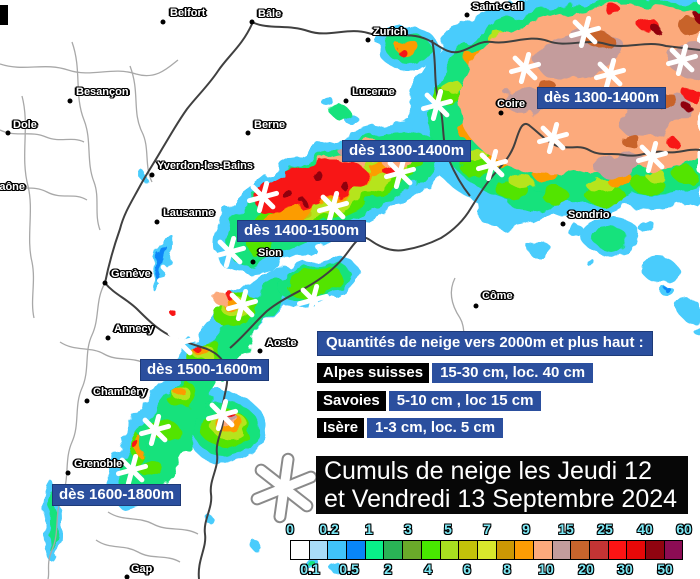  Describe the element at coordinates (645, 529) in the screenshot. I see `scale-tick-label: 40` at that location.